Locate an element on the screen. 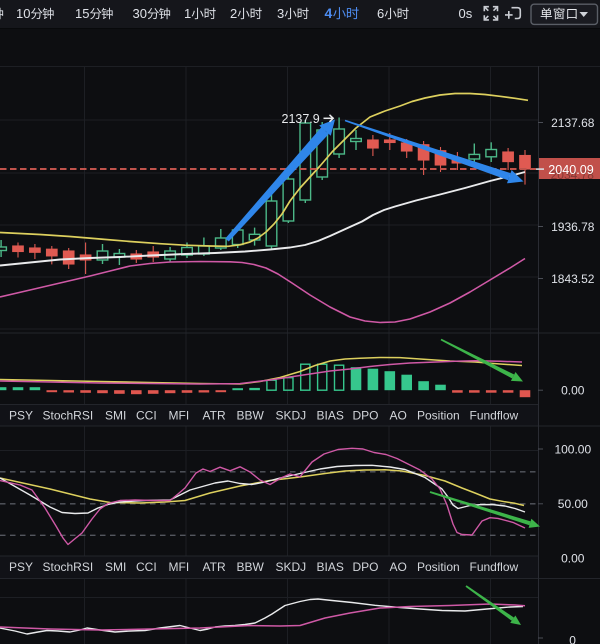  svg-text: 1 is located at coordinates (187, 13).